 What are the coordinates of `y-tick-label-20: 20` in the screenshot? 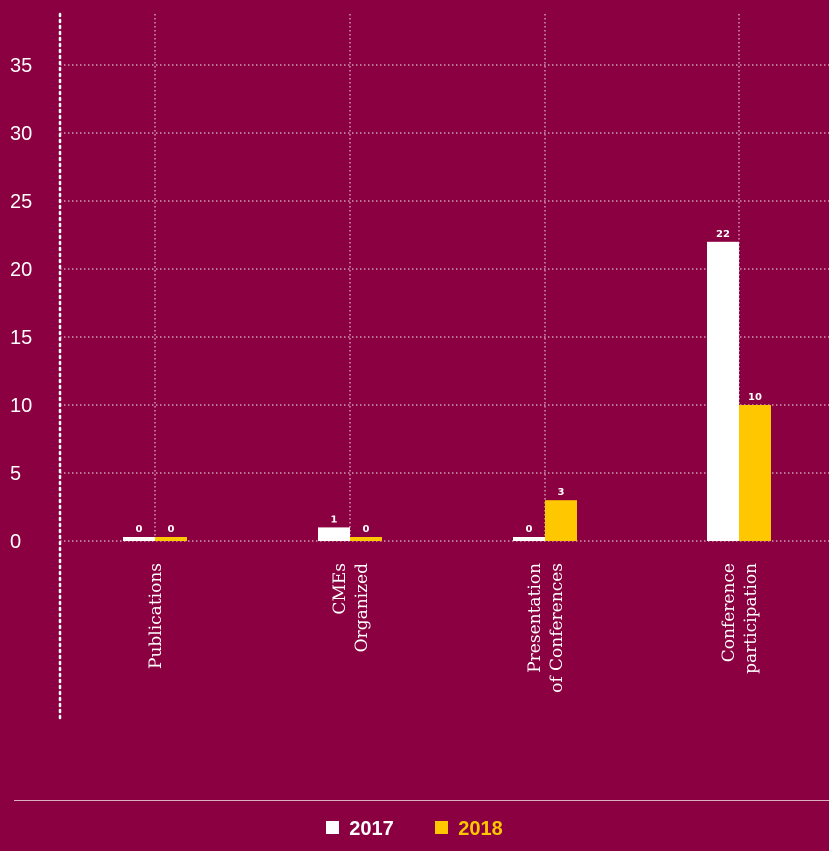 It's located at (21, 270).